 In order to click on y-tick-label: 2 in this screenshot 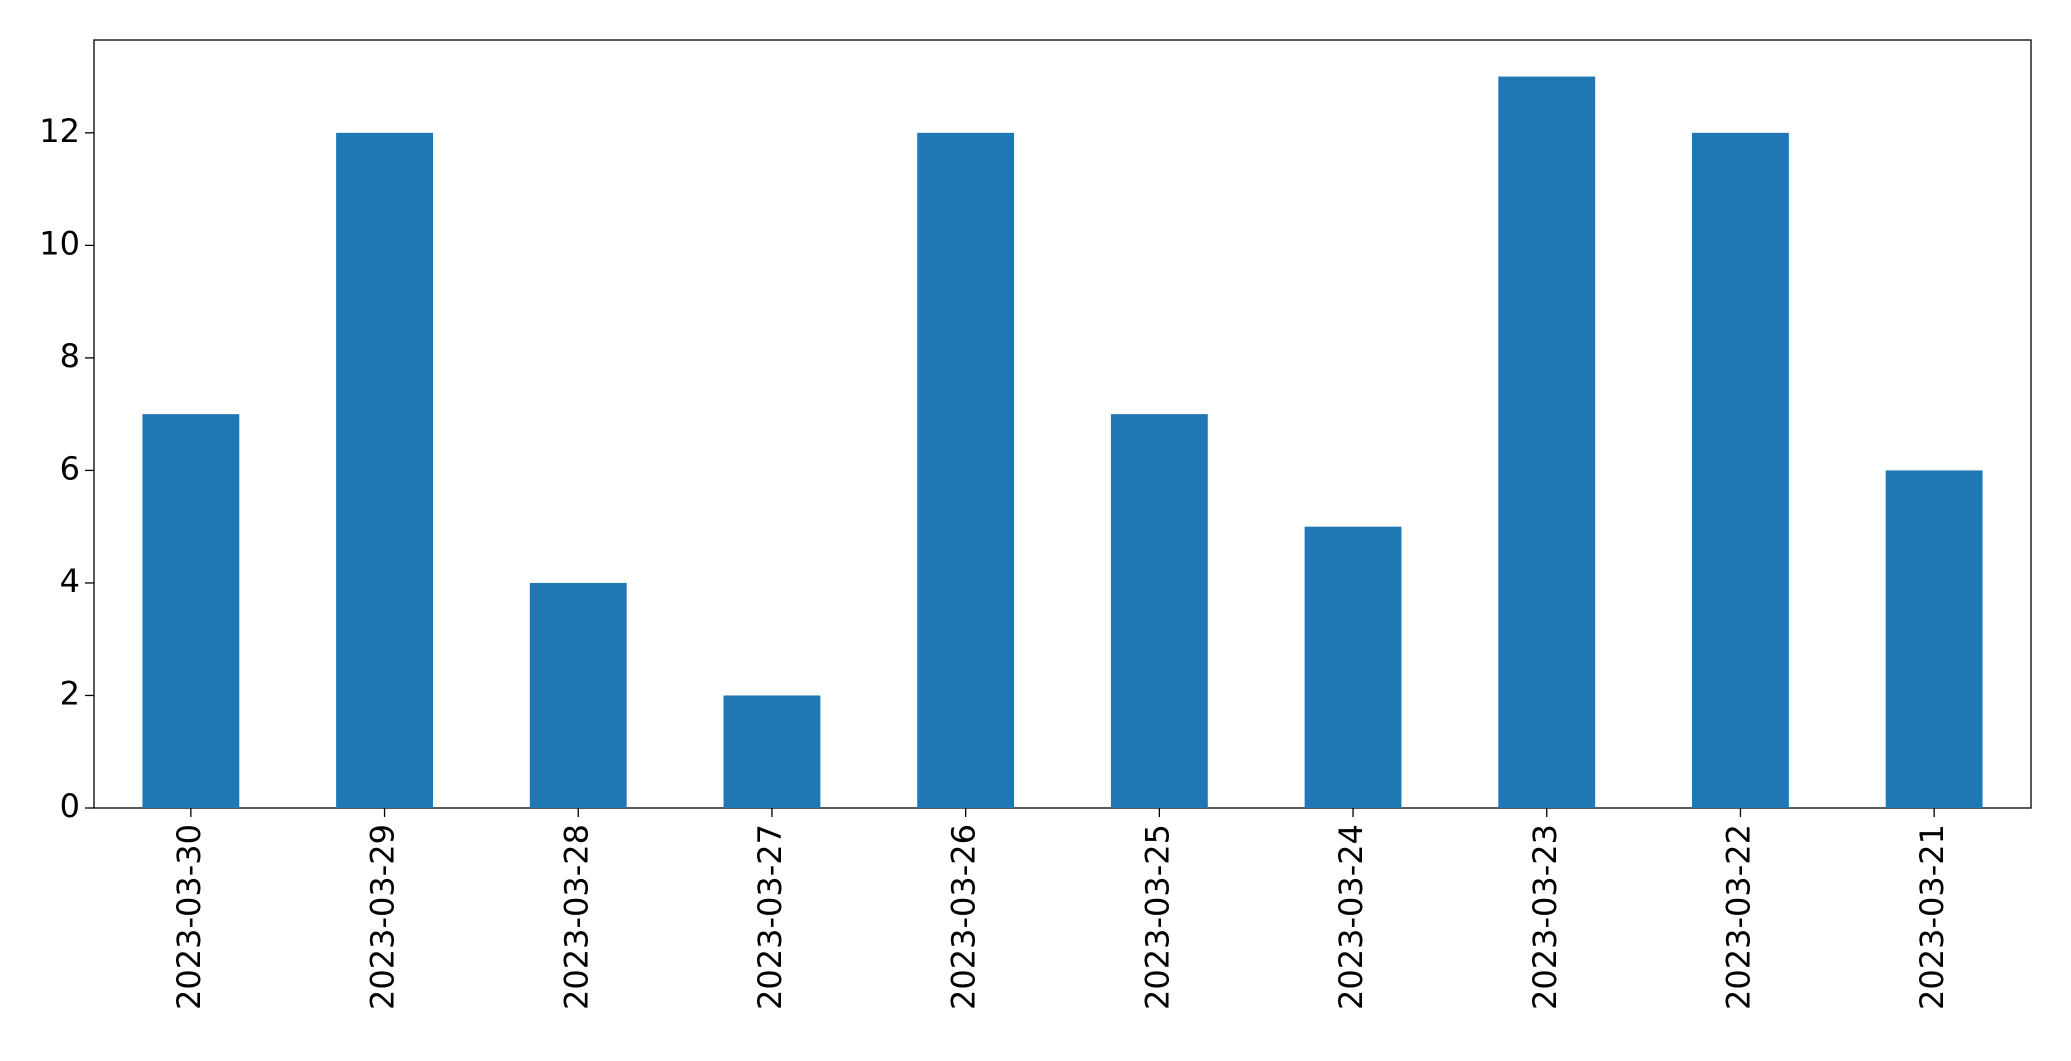, I will do `click(70, 693)`.